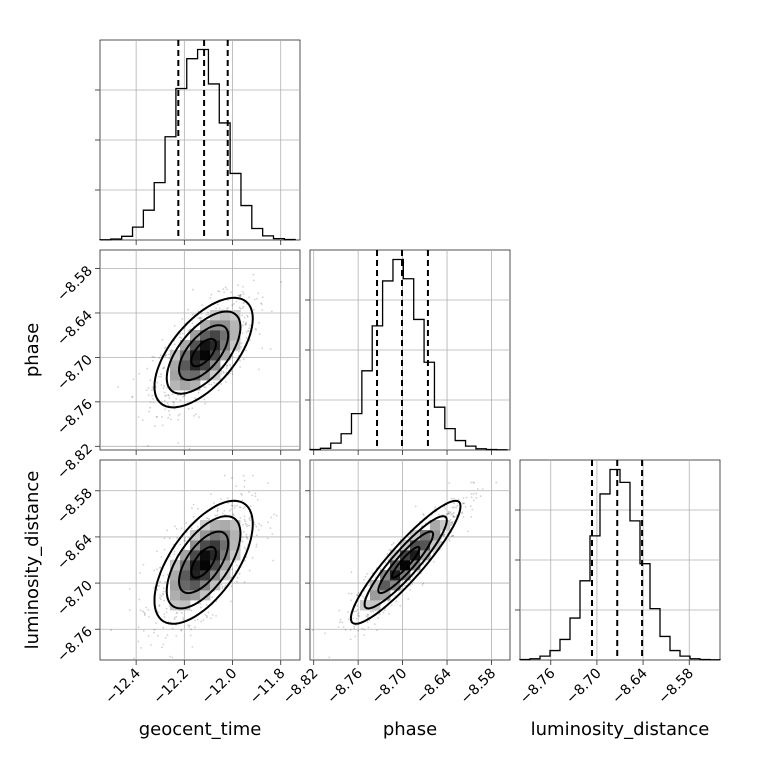 The image size is (760, 760). What do you see at coordinates (75, 284) in the screenshot?
I see `y-tick-label-phase: −8.58` at bounding box center [75, 284].